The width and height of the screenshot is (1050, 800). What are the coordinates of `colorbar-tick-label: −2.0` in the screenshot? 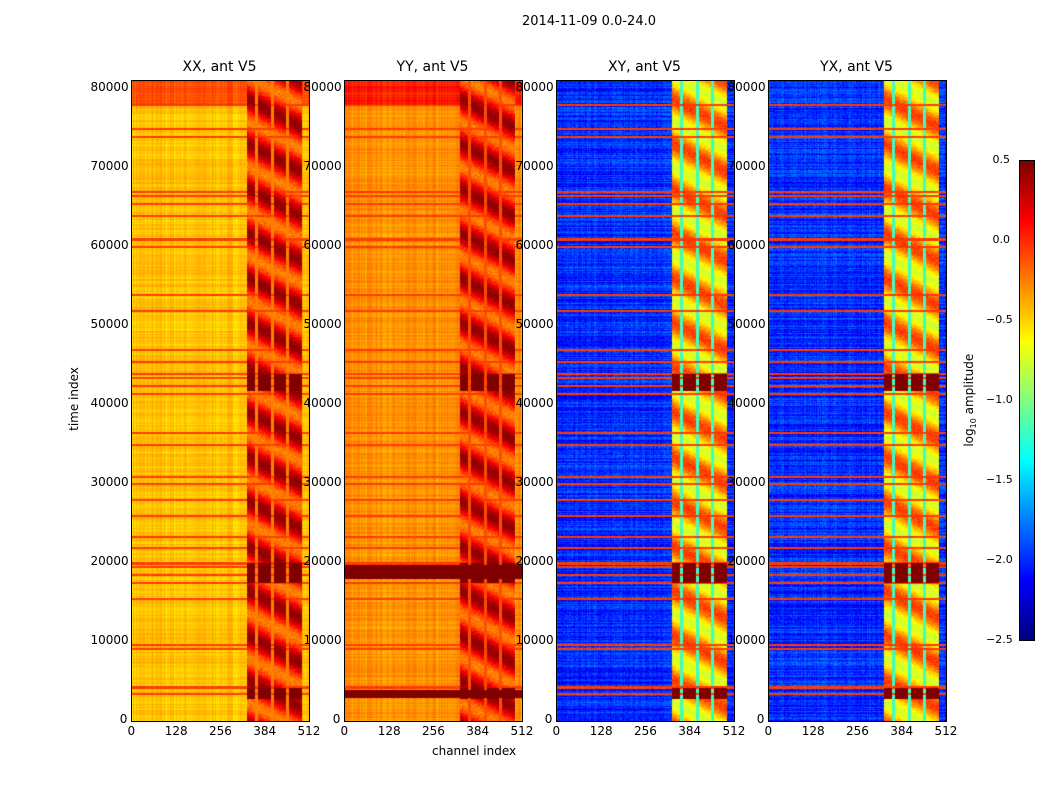 It's located at (999, 559).